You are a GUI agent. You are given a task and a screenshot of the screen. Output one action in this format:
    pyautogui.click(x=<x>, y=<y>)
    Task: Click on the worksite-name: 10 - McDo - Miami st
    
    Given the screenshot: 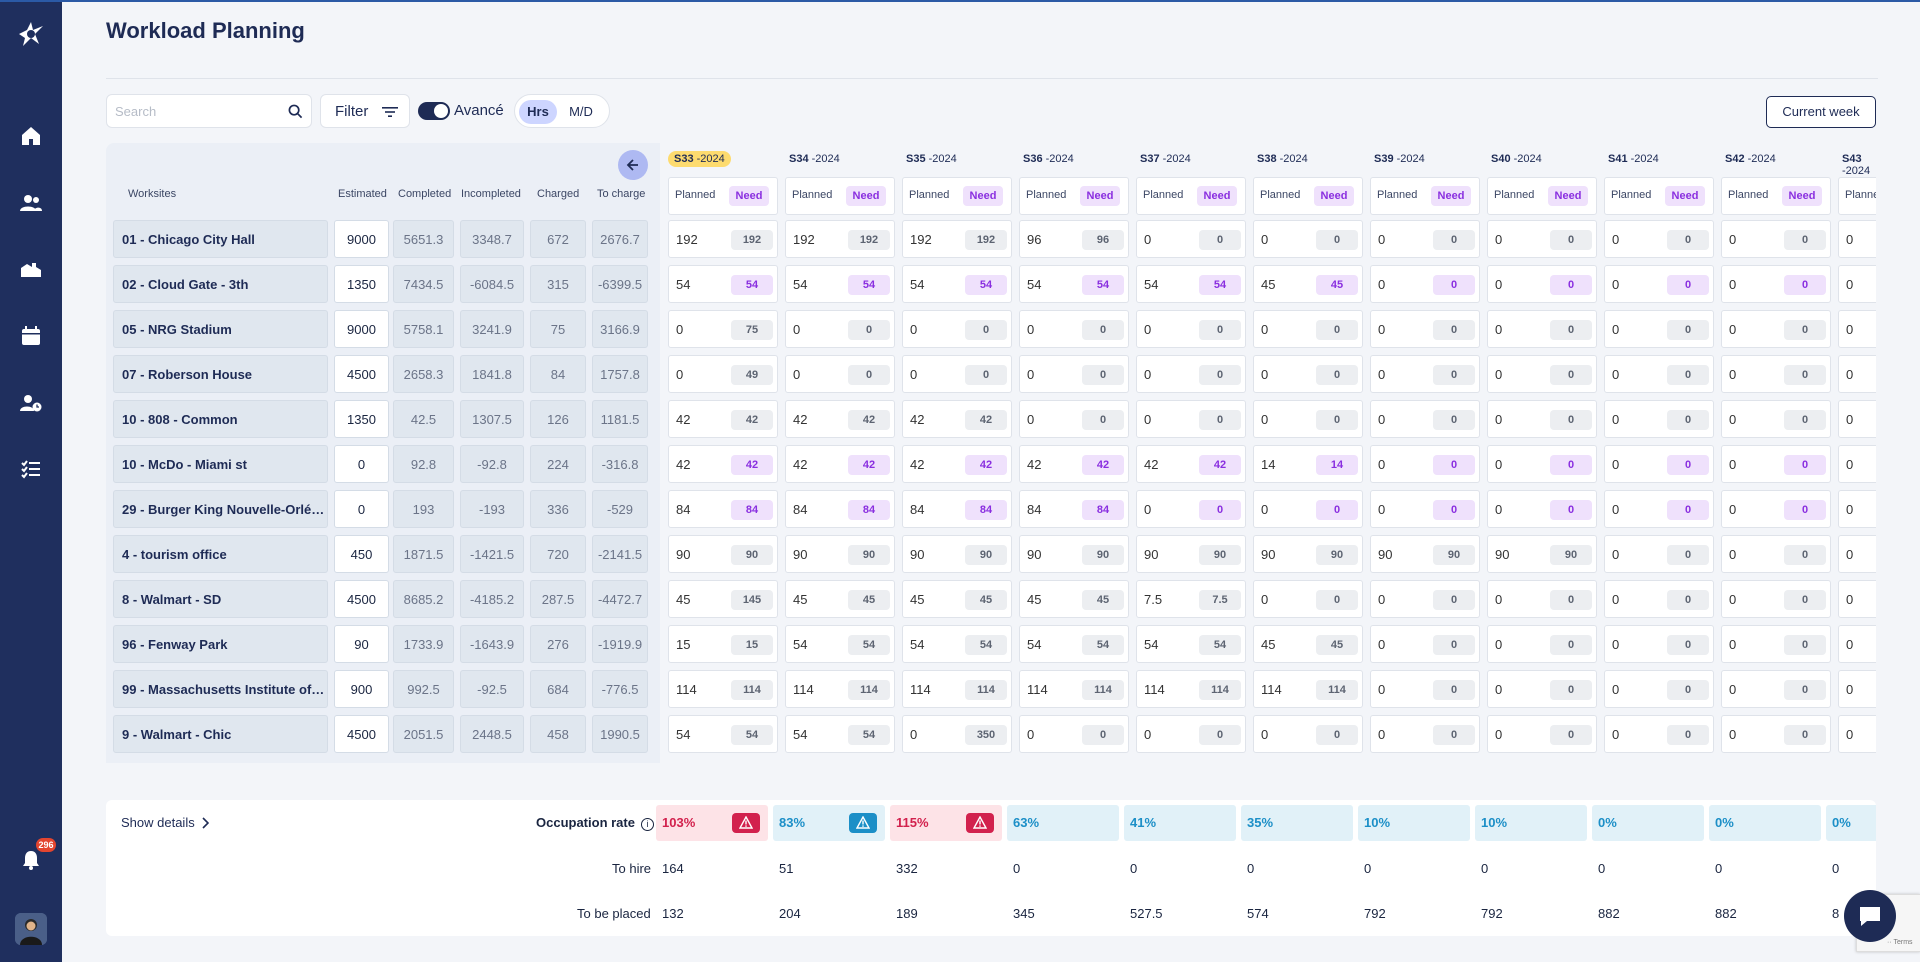 What is the action you would take?
    pyautogui.click(x=220, y=464)
    